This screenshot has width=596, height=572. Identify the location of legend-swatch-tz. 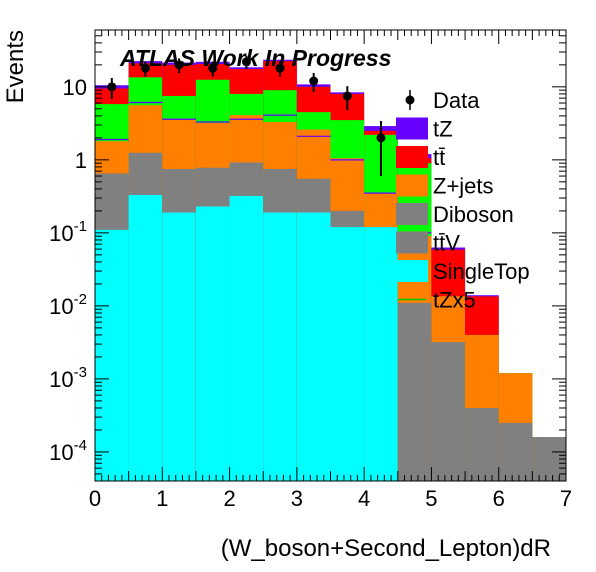
(412, 128).